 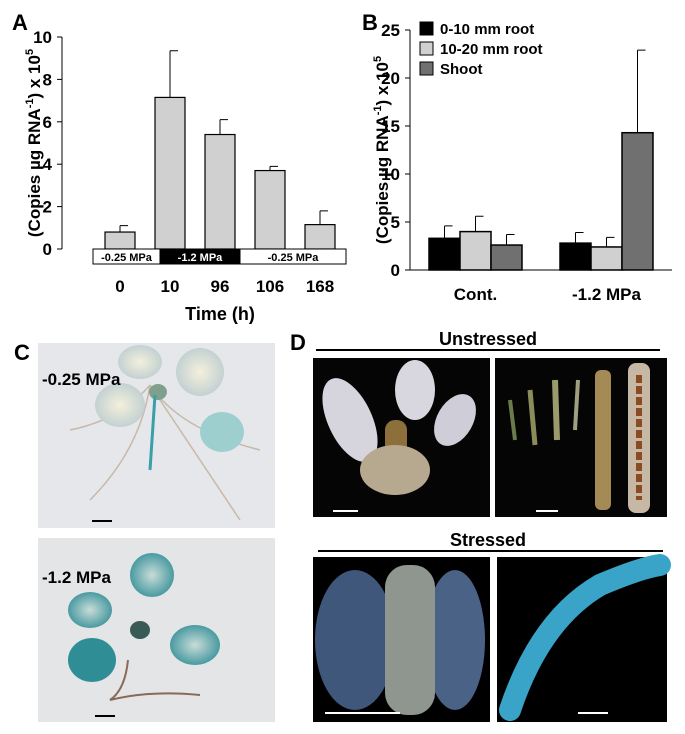 I want to click on siliques, so click(x=579, y=438).